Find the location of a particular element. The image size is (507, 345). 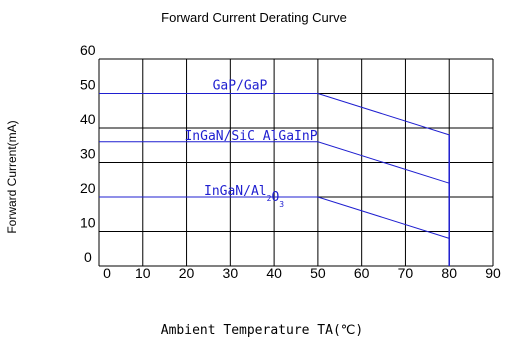

x-tick-label: 90 is located at coordinates (493, 273).